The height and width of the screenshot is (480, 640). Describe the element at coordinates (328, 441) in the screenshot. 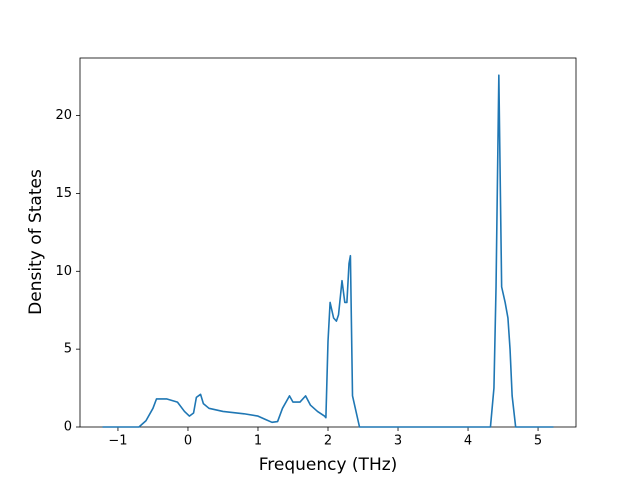

I see `x-tick-label: 2` at that location.